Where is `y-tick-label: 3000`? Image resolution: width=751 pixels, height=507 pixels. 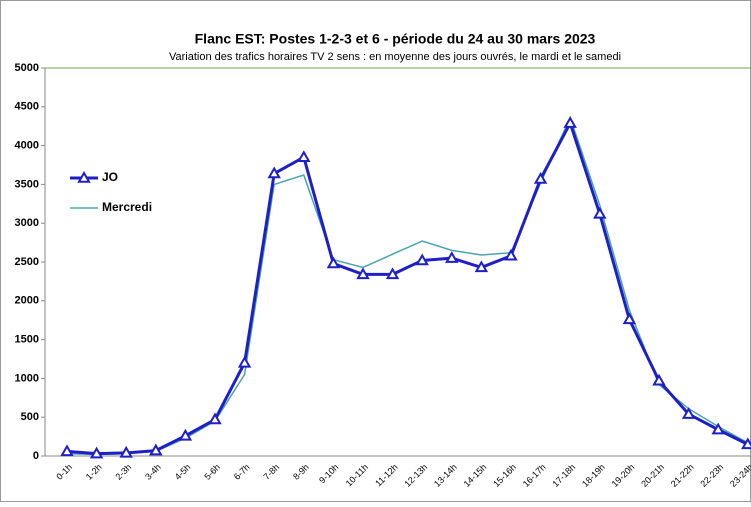
y-tick-label: 3000 is located at coordinates (27, 223).